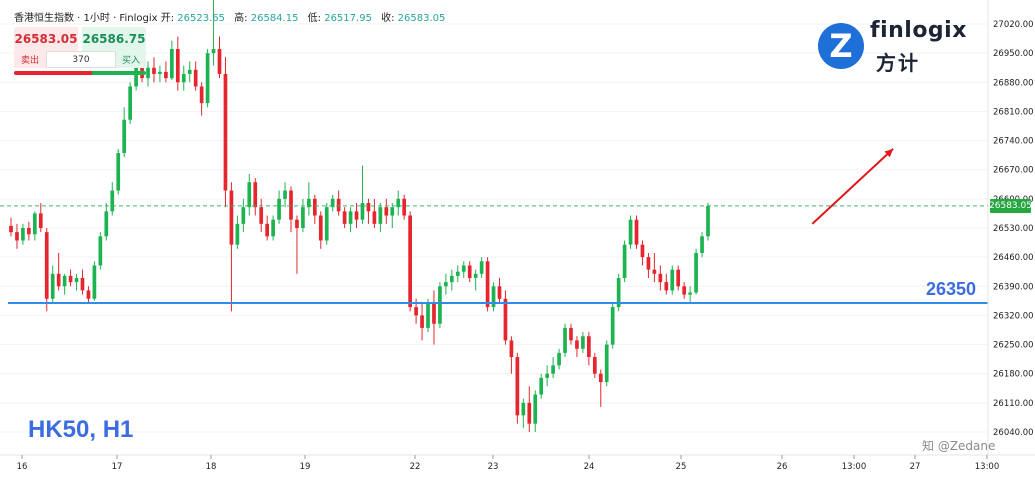  Describe the element at coordinates (841, 46) in the screenshot. I see `logo-mark-icon: Z` at that location.